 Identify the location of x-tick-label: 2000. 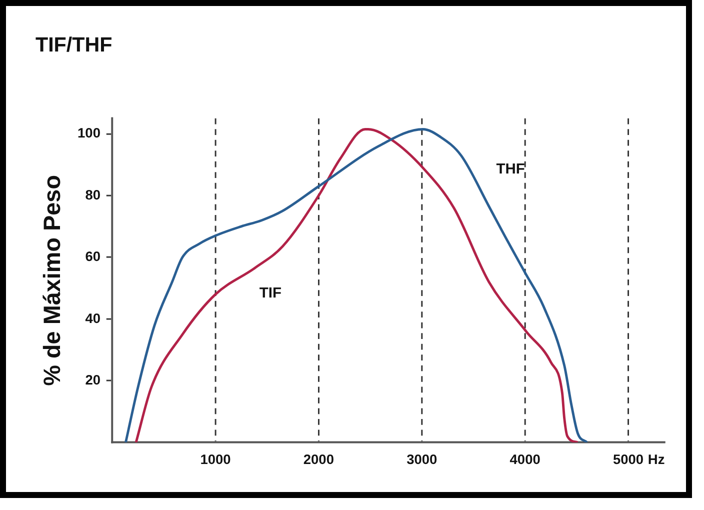
(318, 460).